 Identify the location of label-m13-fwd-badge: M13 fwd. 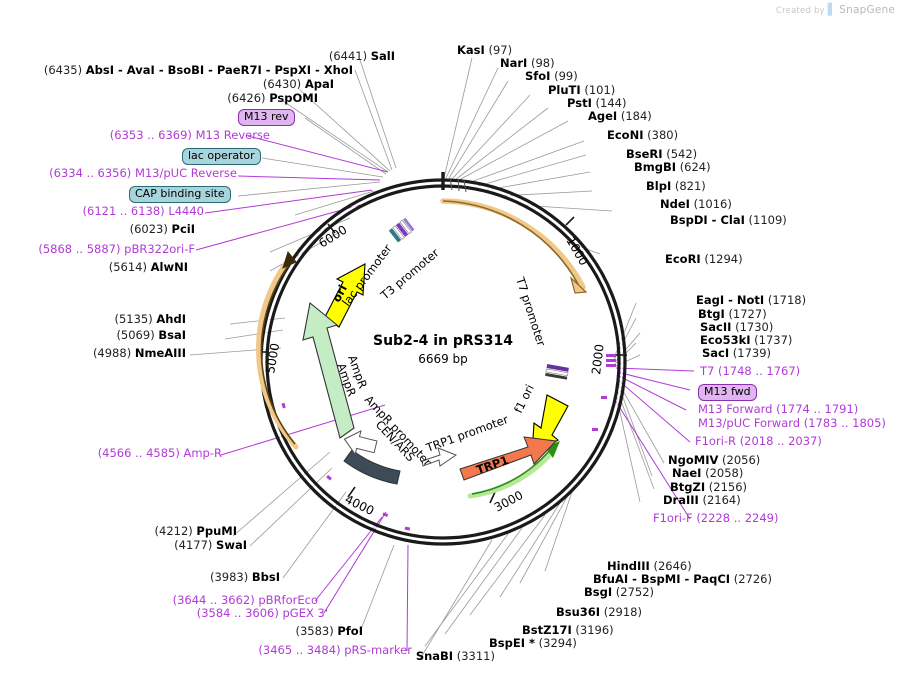
(727, 392).